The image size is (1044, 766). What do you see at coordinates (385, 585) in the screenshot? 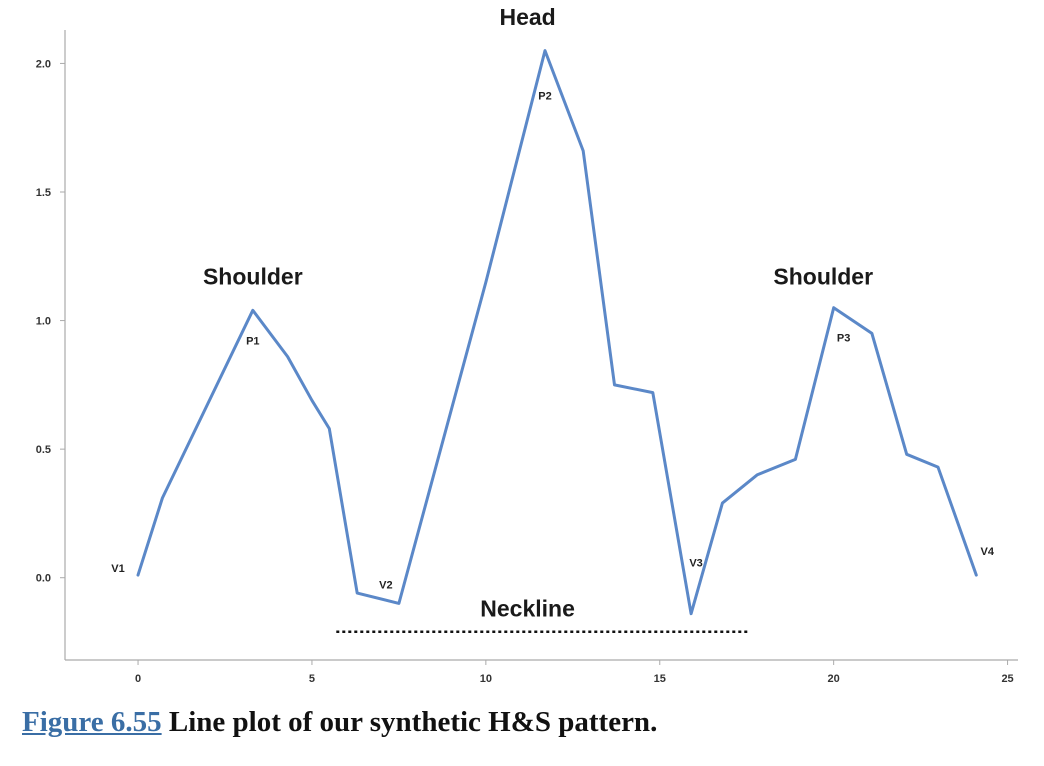
I see `point-label-v2: V2` at bounding box center [385, 585].